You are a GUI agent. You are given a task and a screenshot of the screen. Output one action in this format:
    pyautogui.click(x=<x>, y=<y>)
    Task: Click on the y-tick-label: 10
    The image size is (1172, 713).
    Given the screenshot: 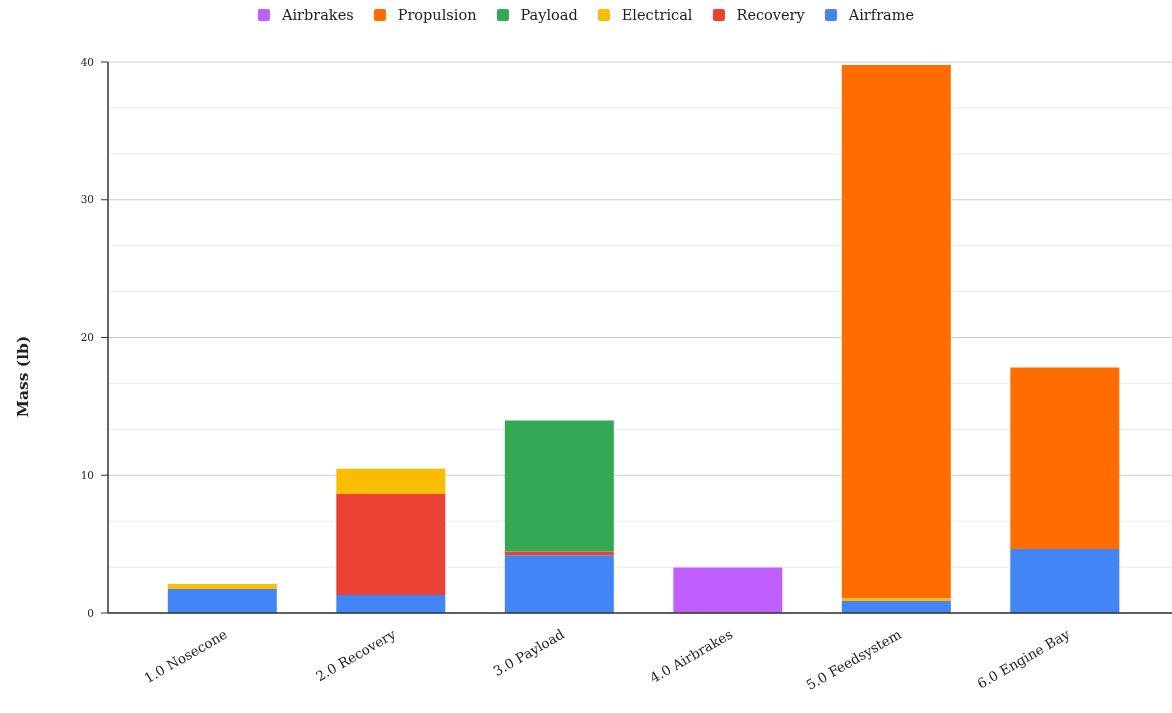 What is the action you would take?
    pyautogui.click(x=87, y=474)
    